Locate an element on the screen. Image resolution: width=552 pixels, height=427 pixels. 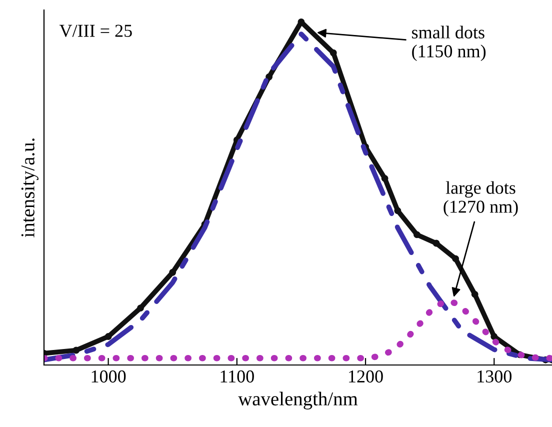
x-tick-label: 1200 is located at coordinates (366, 376).